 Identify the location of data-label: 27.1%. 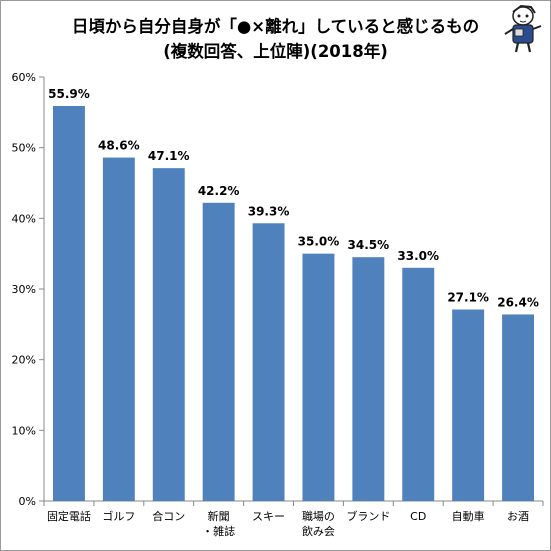
(468, 297).